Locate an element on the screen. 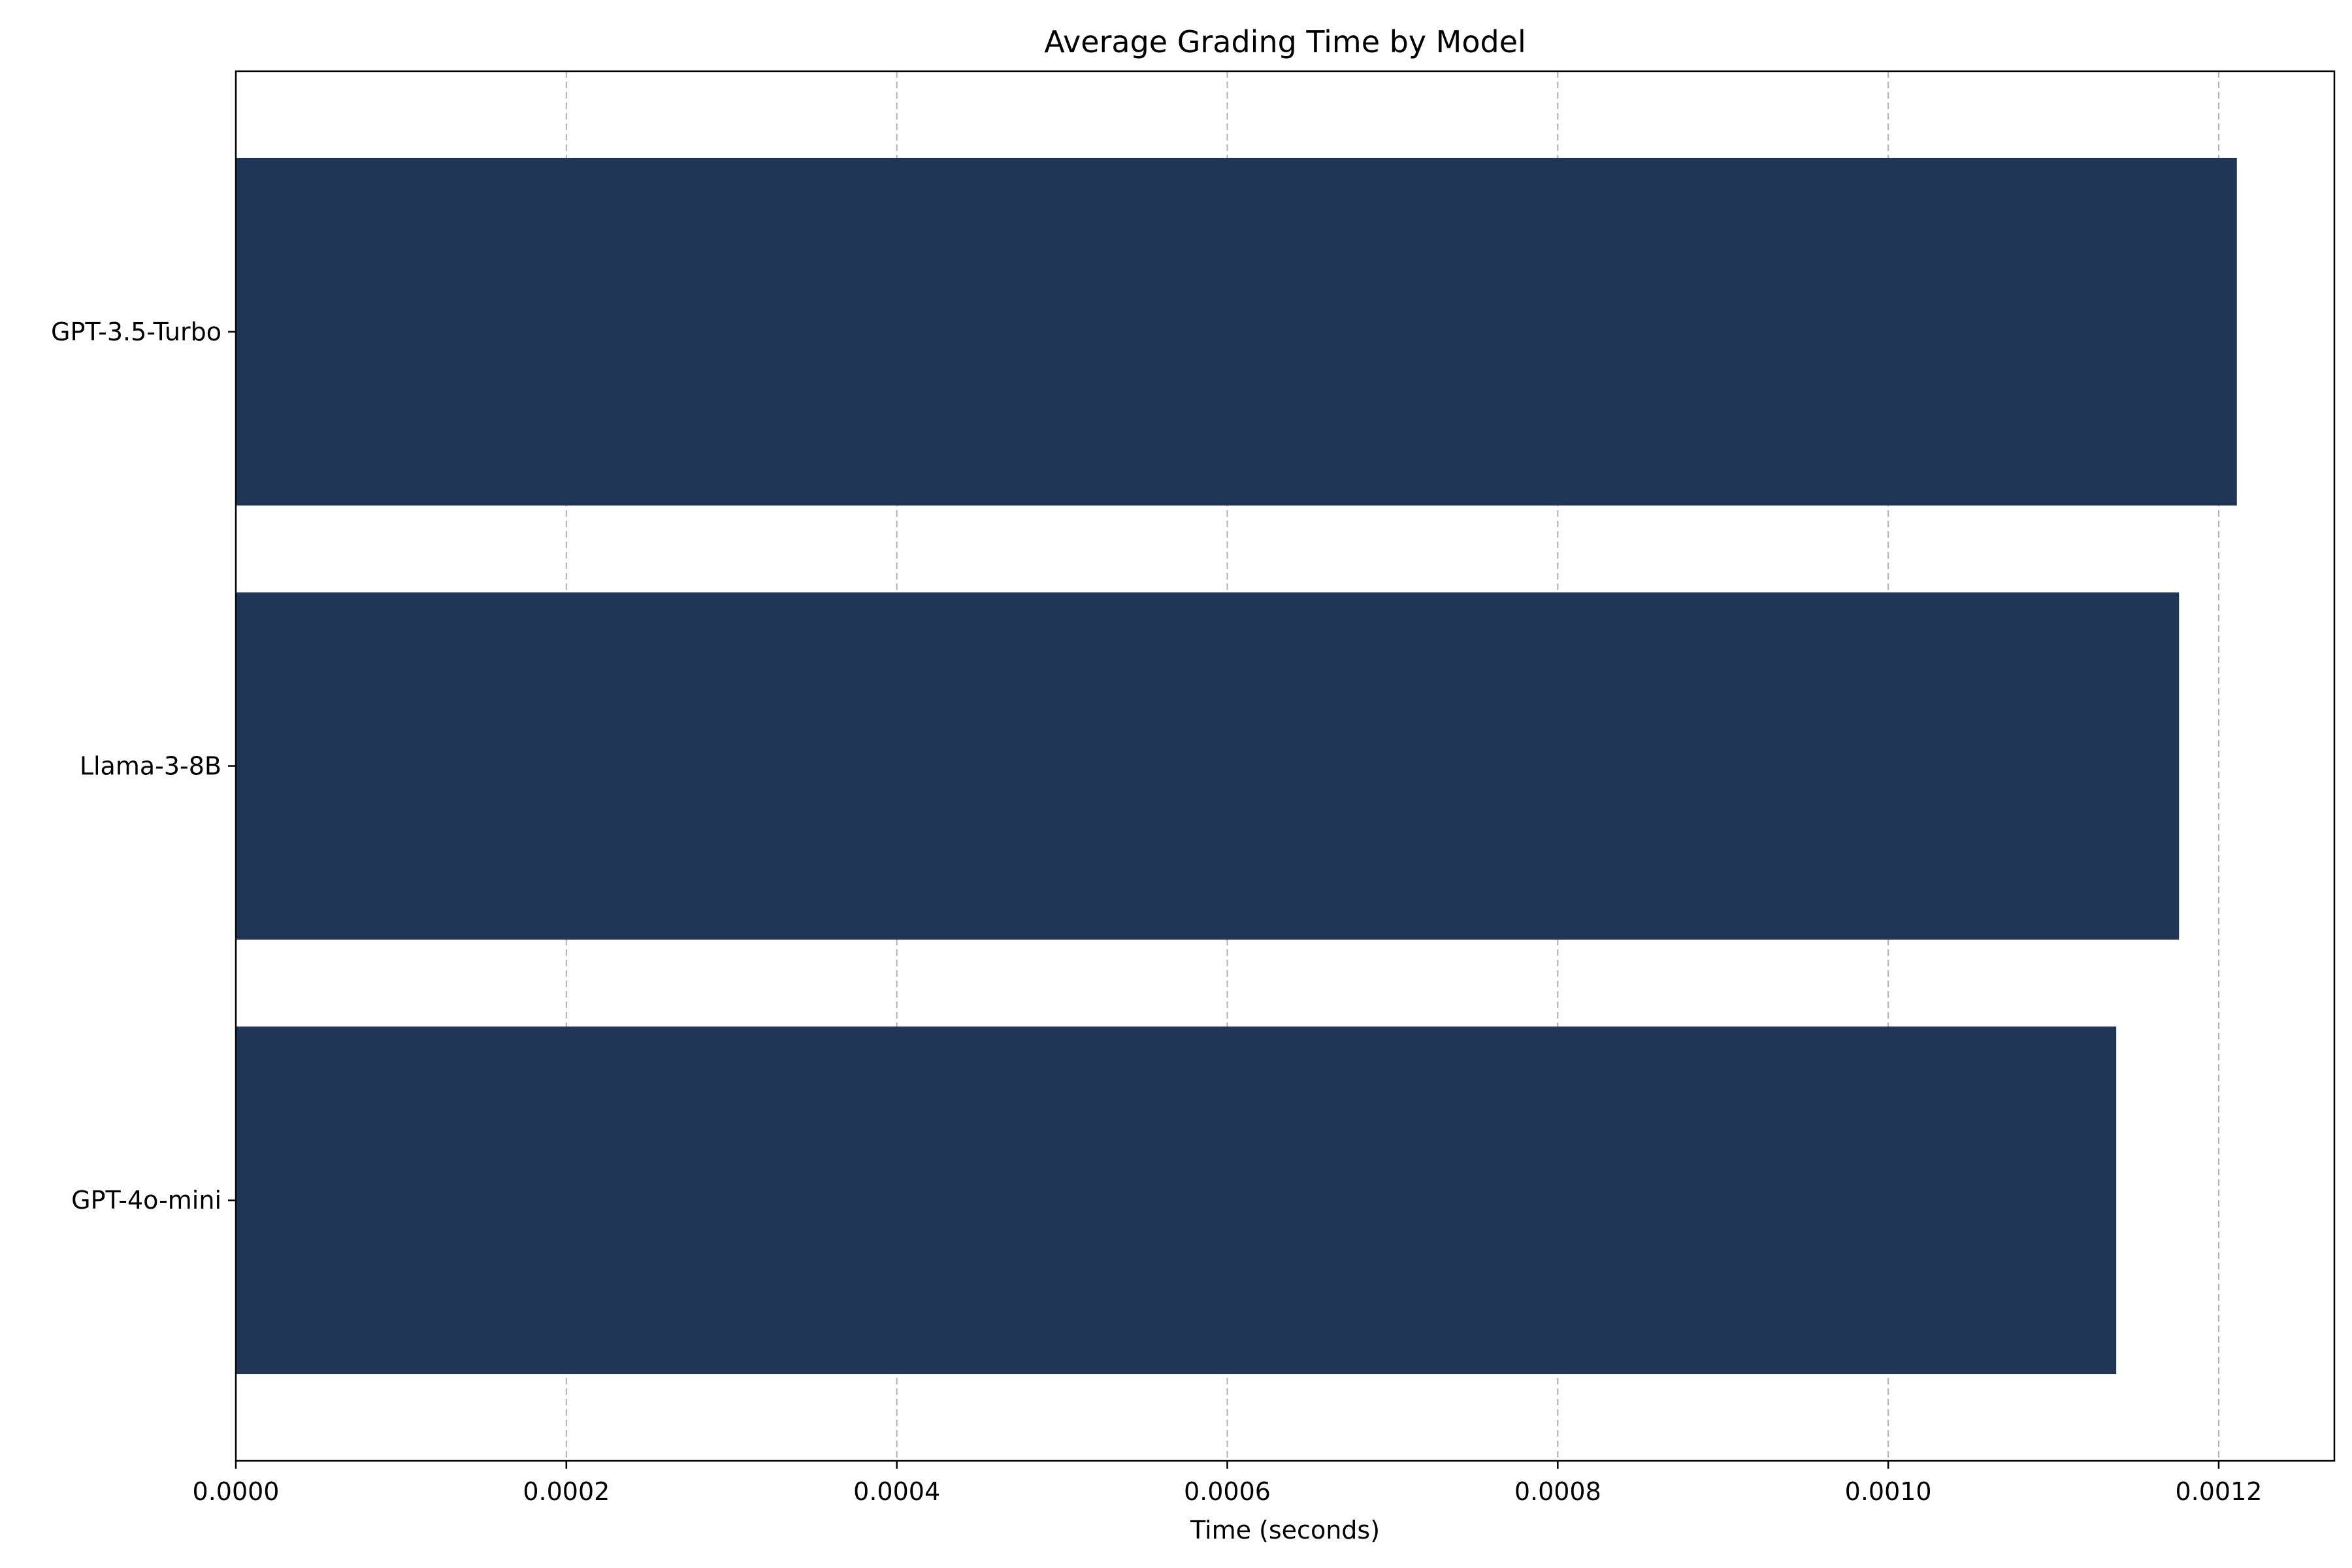 This screenshot has height=1568, width=2352. x-tick-label: 0.0010 is located at coordinates (1888, 1491).